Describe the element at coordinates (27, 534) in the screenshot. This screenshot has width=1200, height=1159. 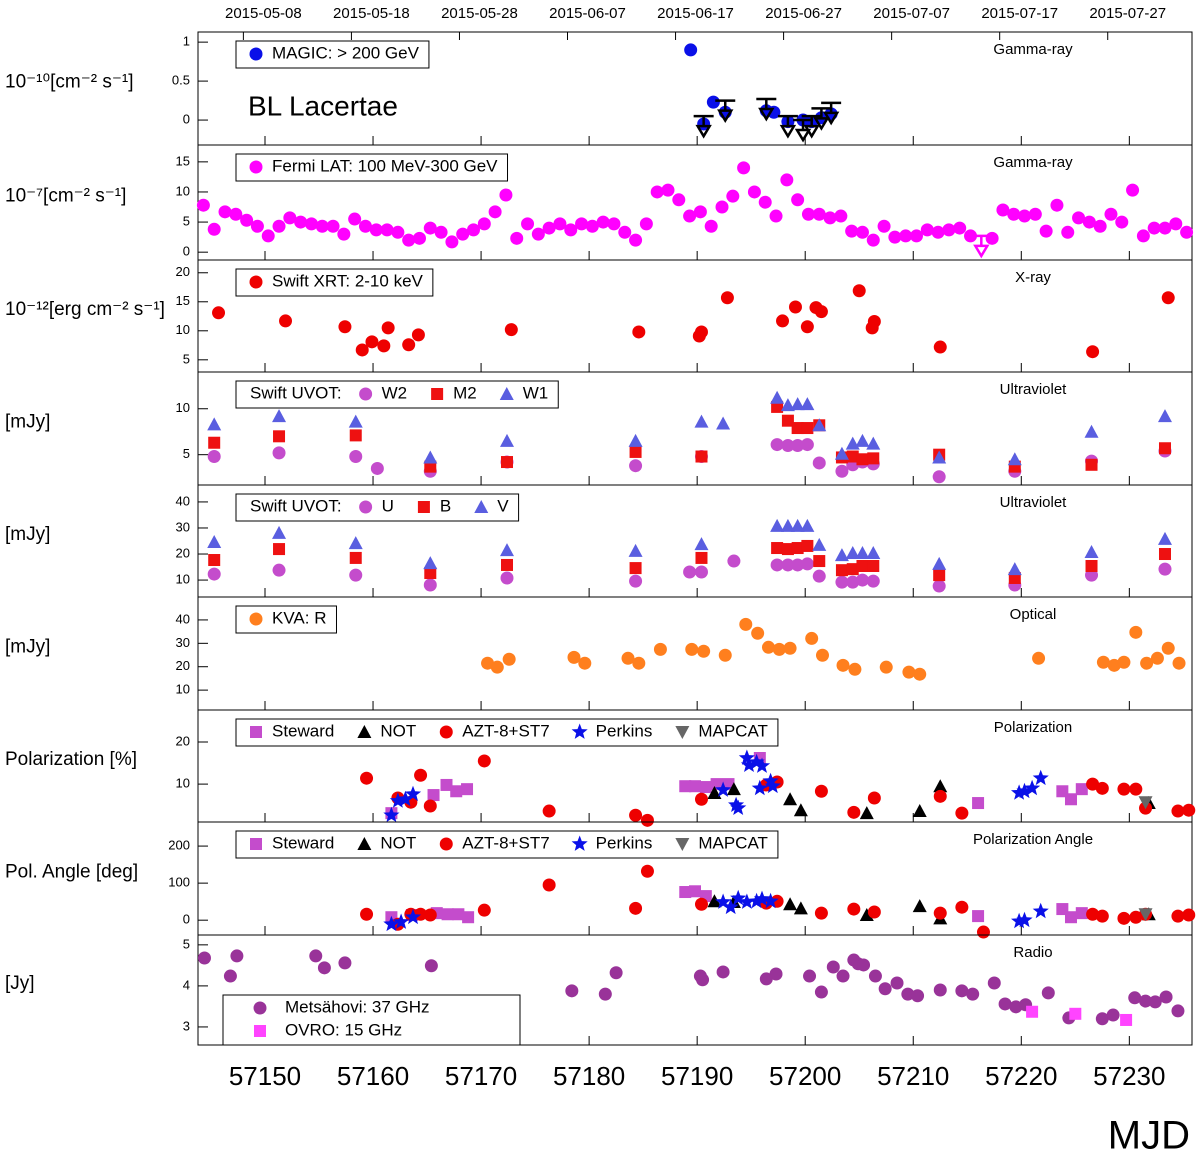
I see `y-axis-label: [mJy]` at that location.